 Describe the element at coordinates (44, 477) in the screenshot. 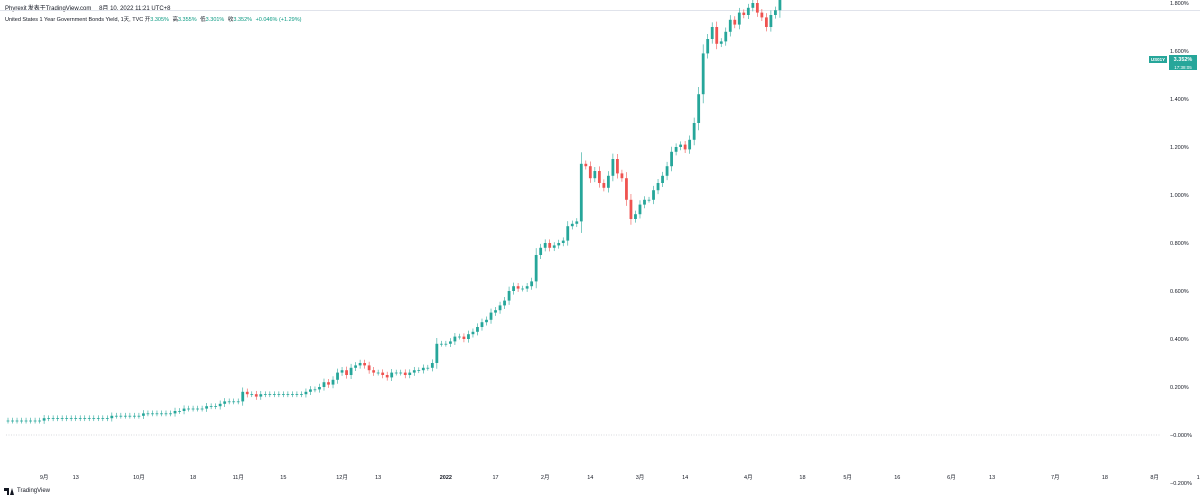

I see `x-tick-label: 9月` at that location.